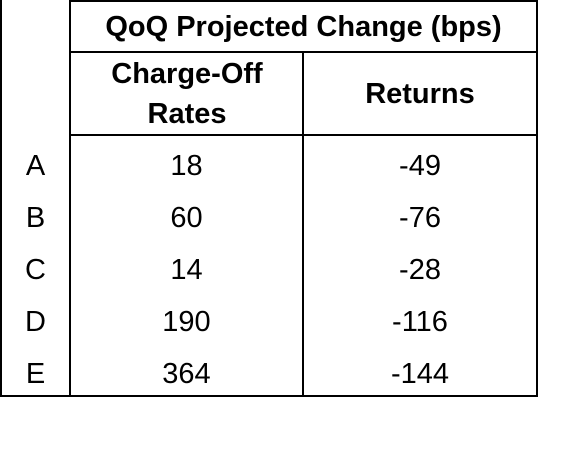 The image size is (579, 451). Describe the element at coordinates (187, 94) in the screenshot. I see `column-header: Charge-Off Rates` at that location.